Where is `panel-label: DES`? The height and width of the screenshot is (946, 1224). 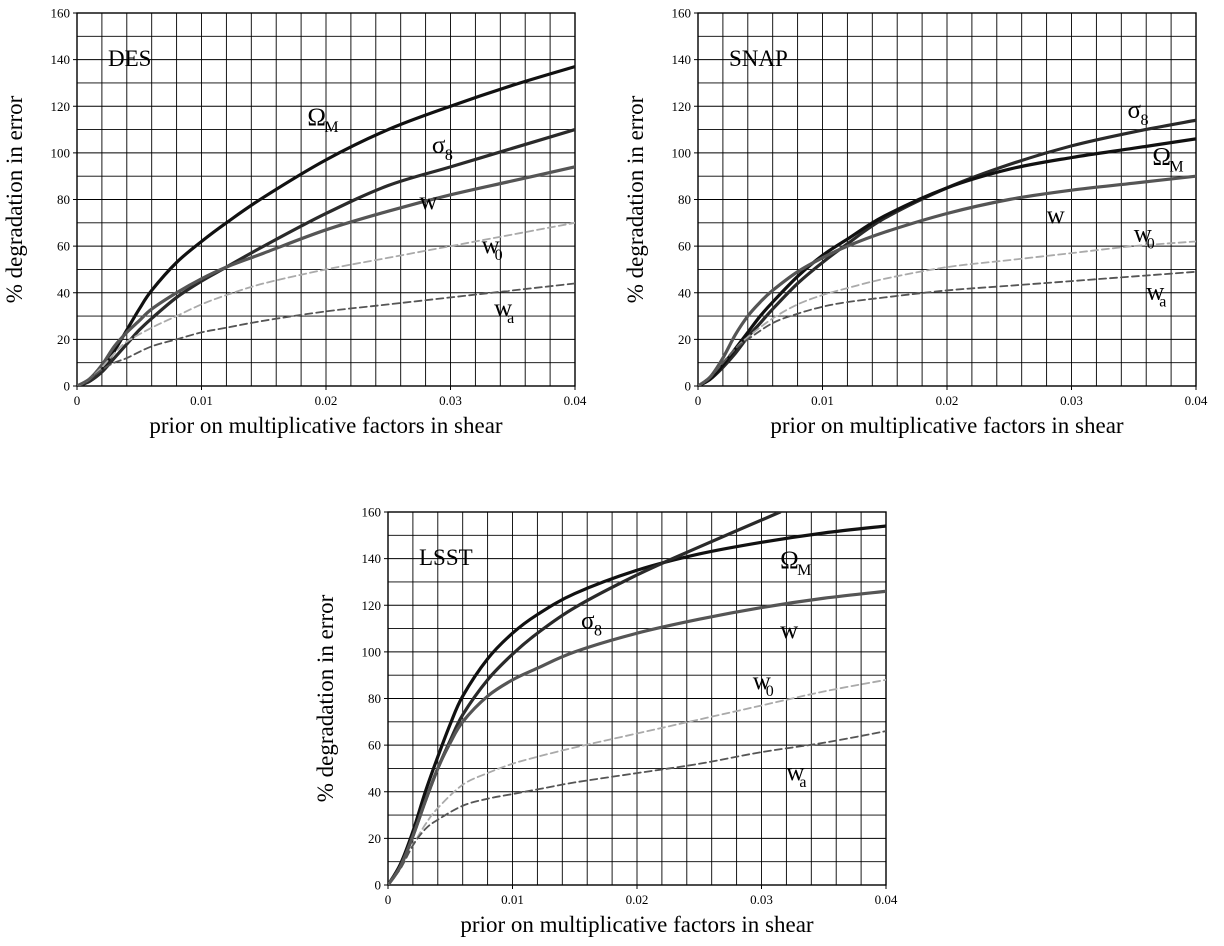
panel-label: DES is located at coordinates (129, 58).